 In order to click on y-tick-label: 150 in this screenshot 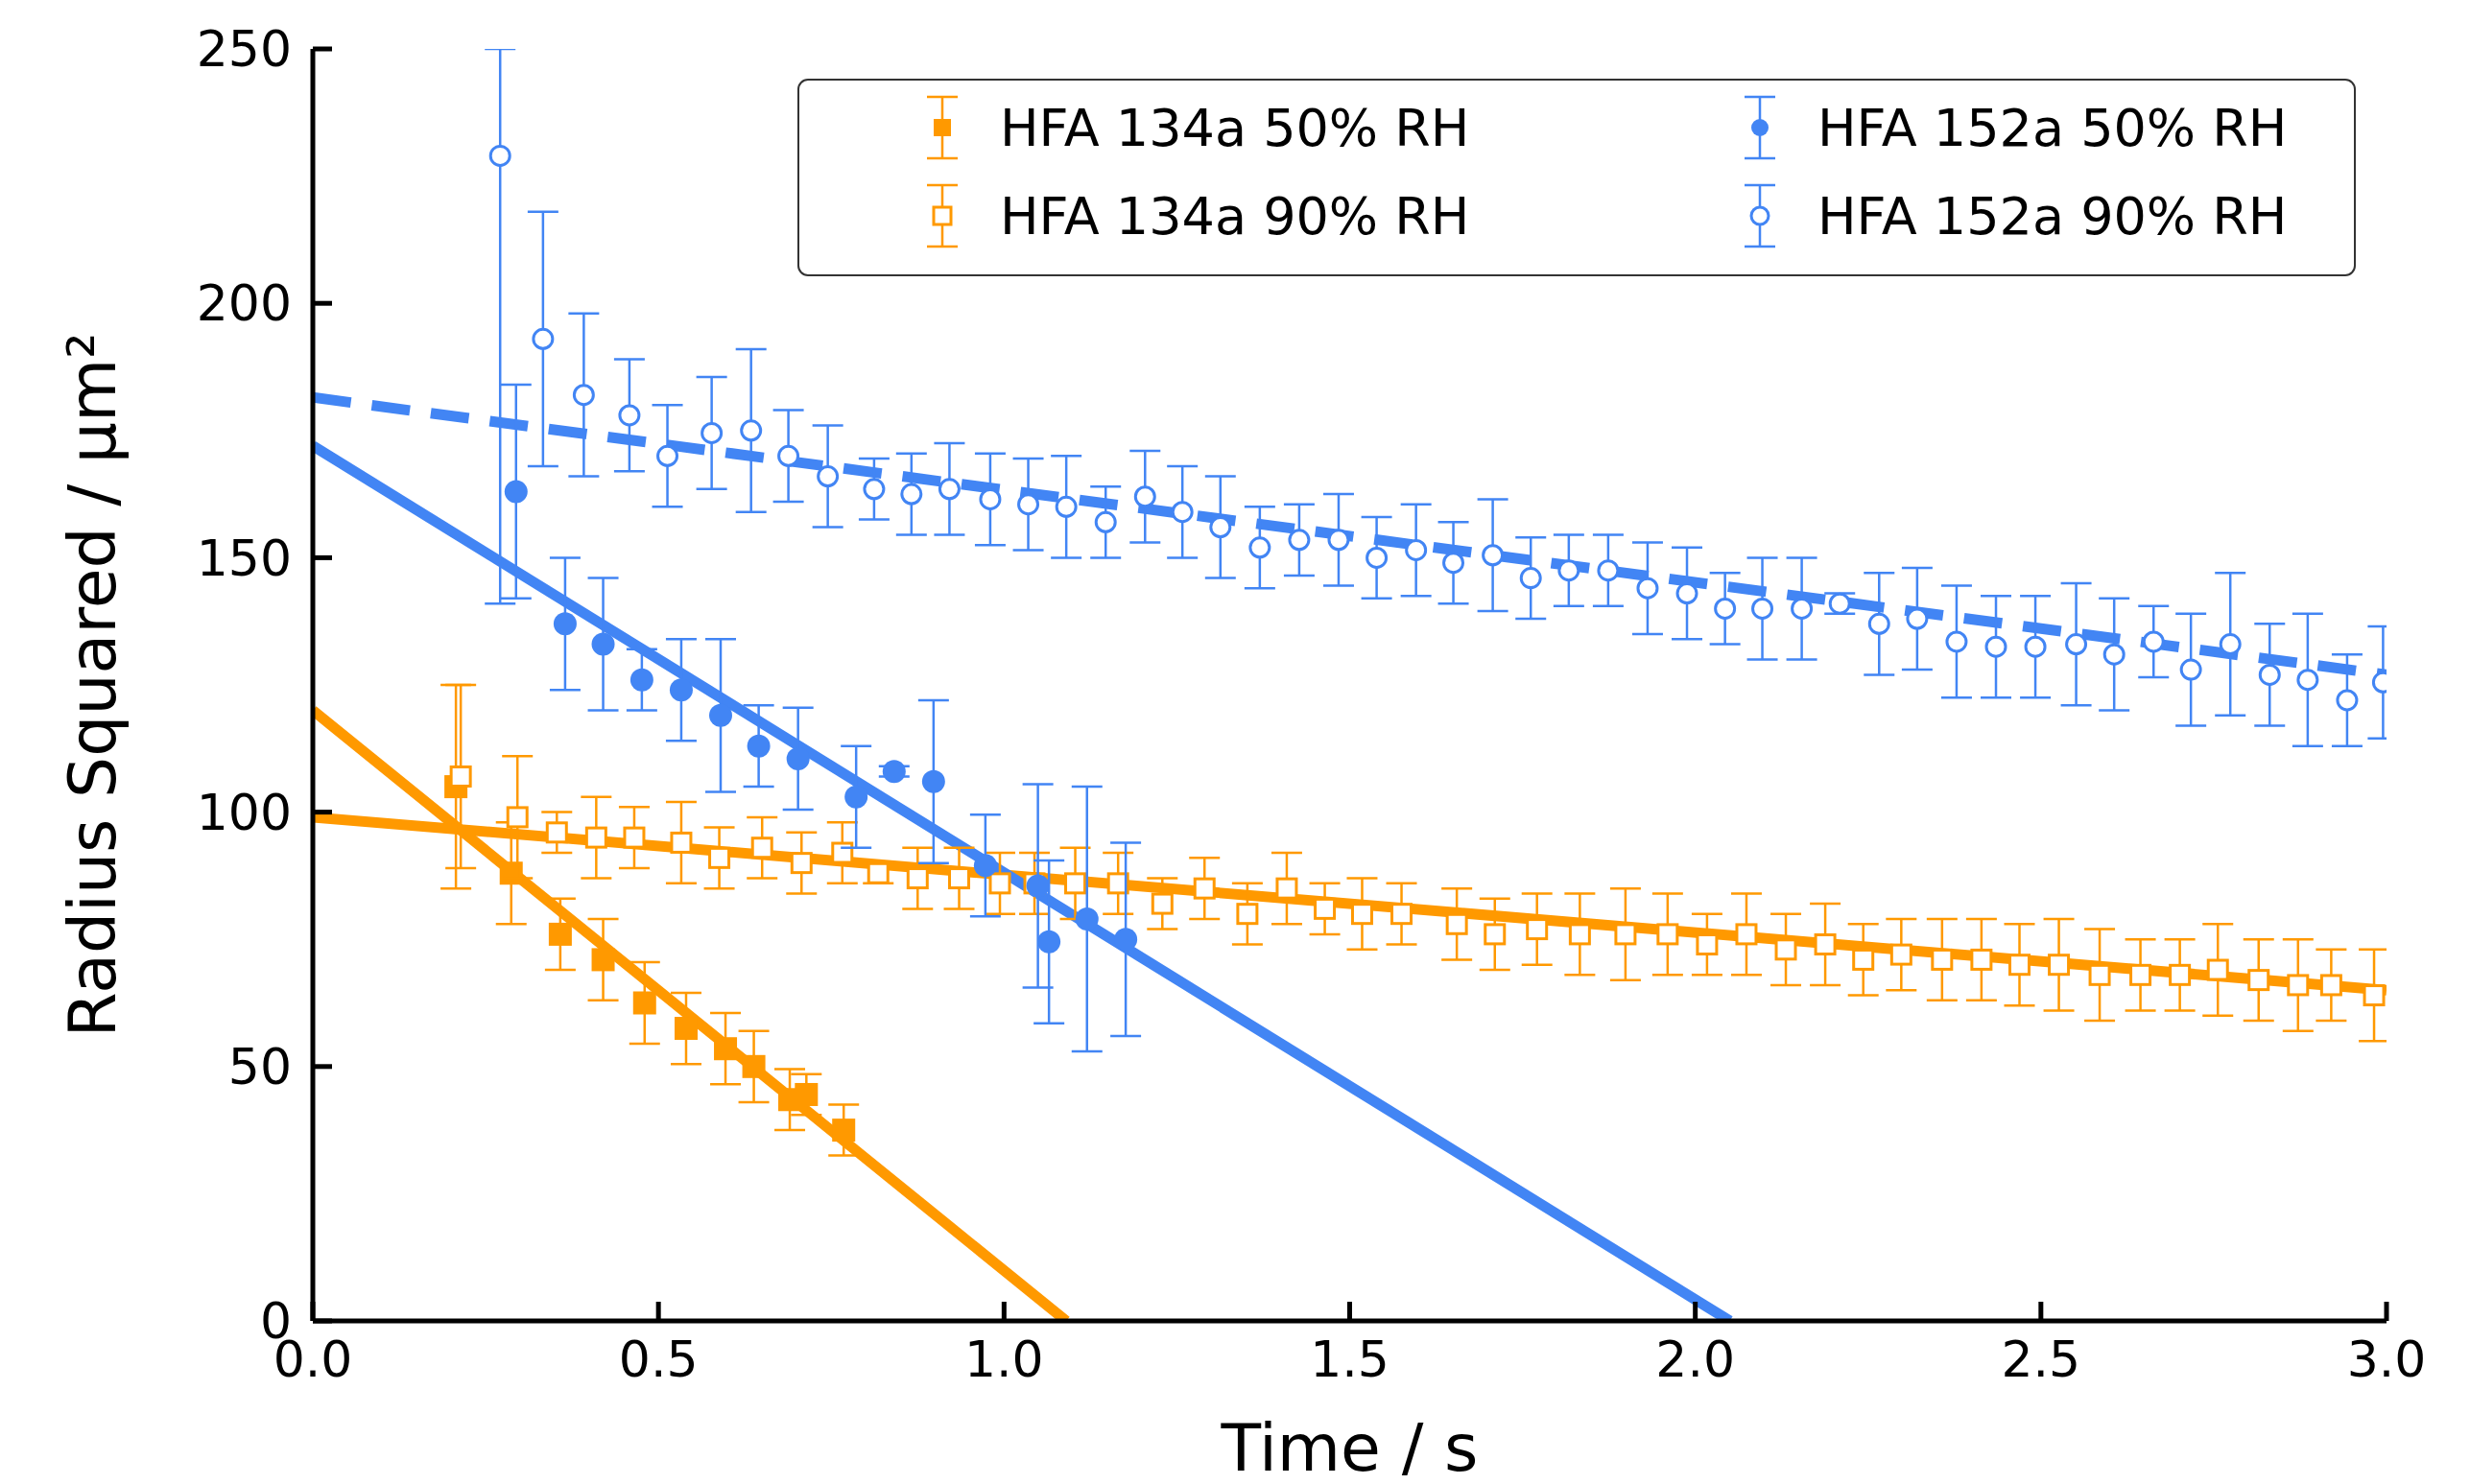, I will do `click(244, 558)`.